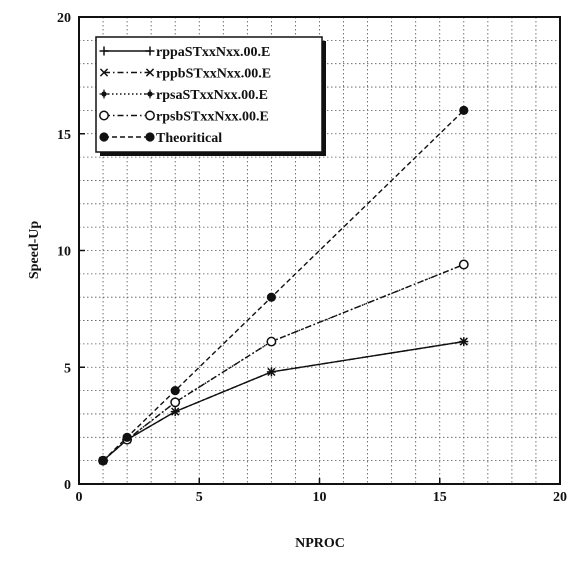 The width and height of the screenshot is (578, 564). What do you see at coordinates (320, 543) in the screenshot?
I see `x-axis-label: NPROC` at bounding box center [320, 543].